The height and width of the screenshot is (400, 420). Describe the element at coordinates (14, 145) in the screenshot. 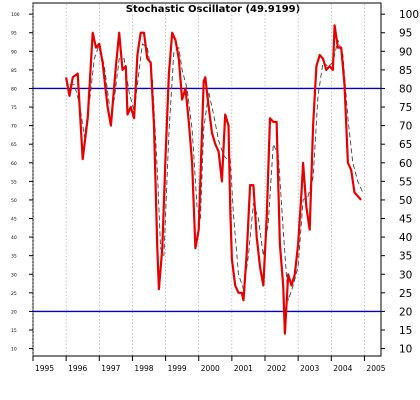

I see `y-tick-label-left: 65` at that location.